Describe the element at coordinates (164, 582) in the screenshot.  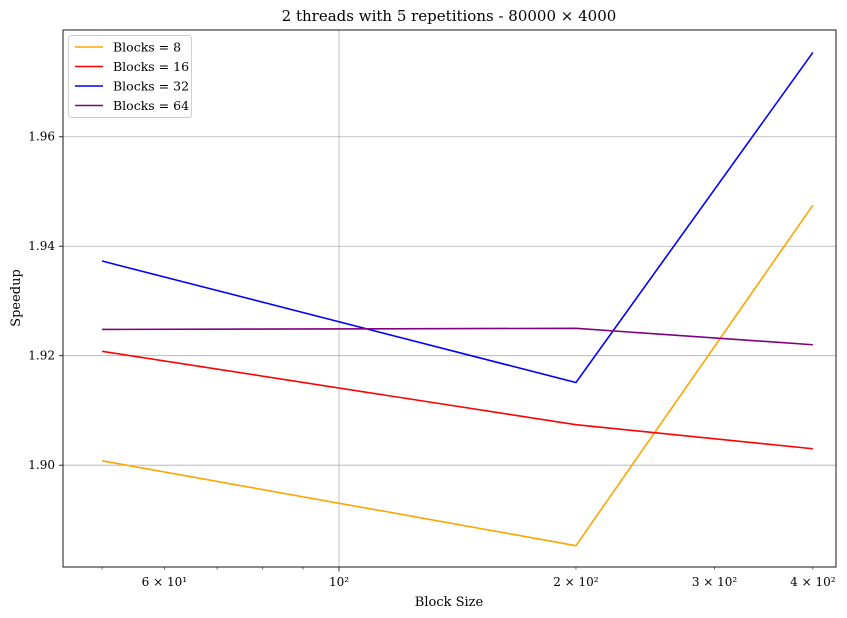
I see `x-tick-label: 6 × 10¹` at that location.